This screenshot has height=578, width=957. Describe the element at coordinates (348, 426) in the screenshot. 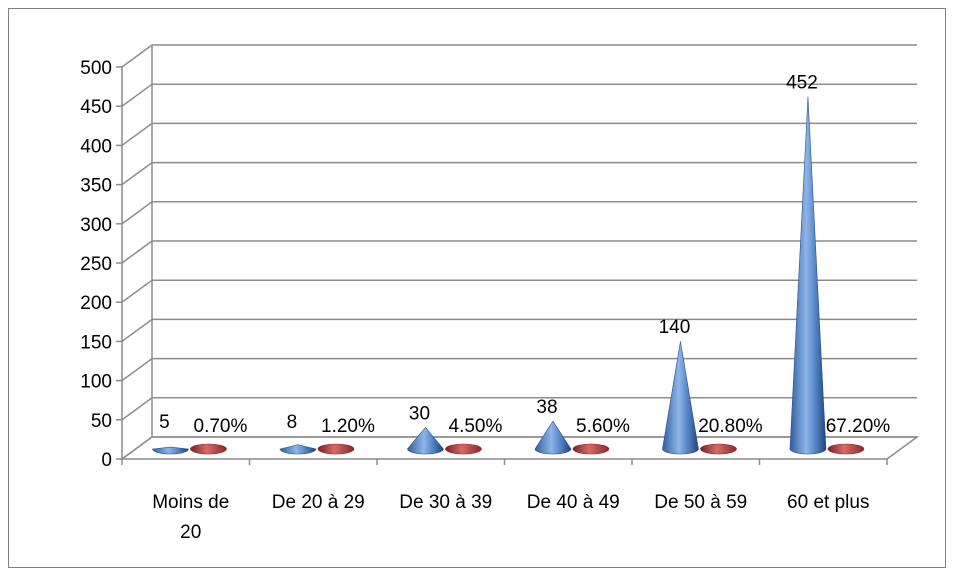

I see `data-label: 1.20%` at that location.